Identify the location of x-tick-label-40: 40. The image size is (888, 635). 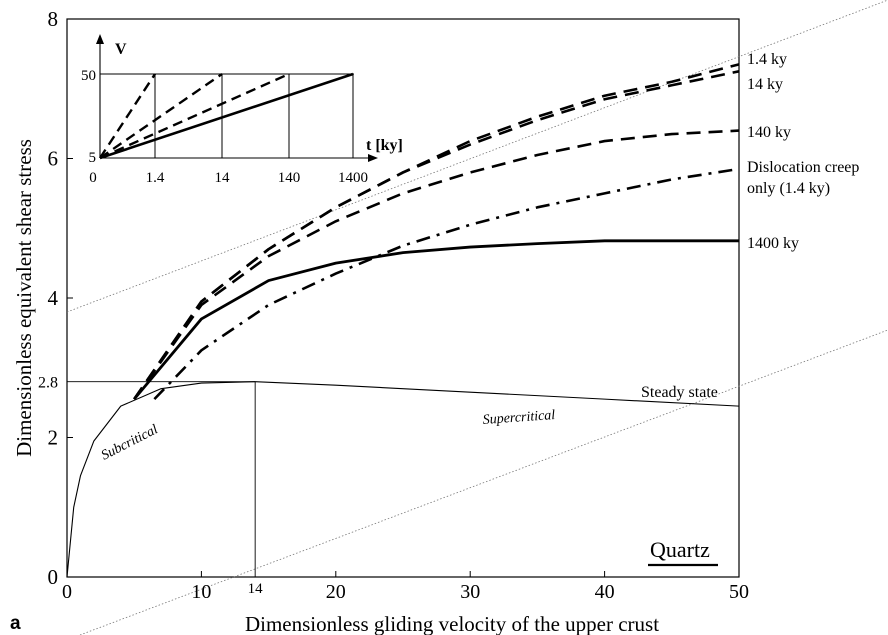
(605, 592).